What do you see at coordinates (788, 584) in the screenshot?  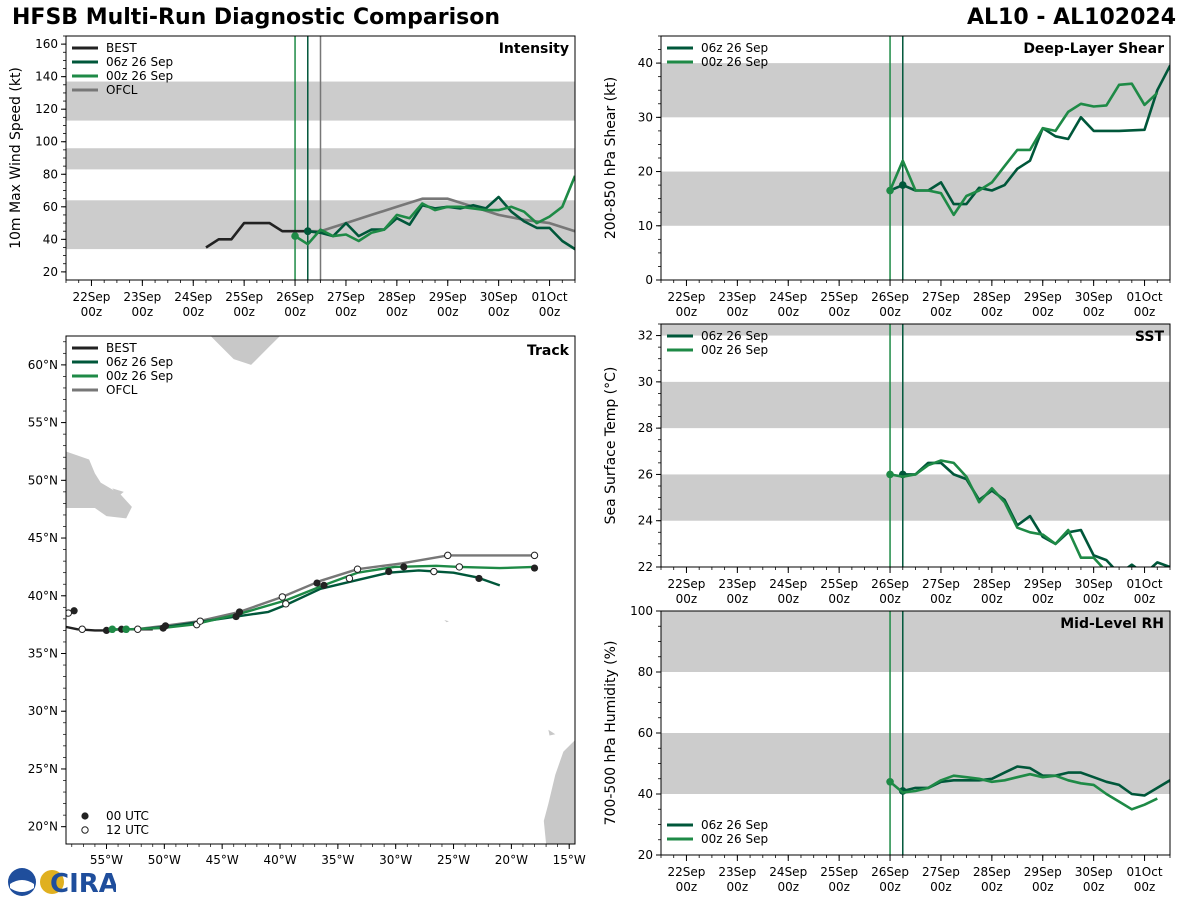 I see `sst-xtick-label-date: 24Sep` at bounding box center [788, 584].